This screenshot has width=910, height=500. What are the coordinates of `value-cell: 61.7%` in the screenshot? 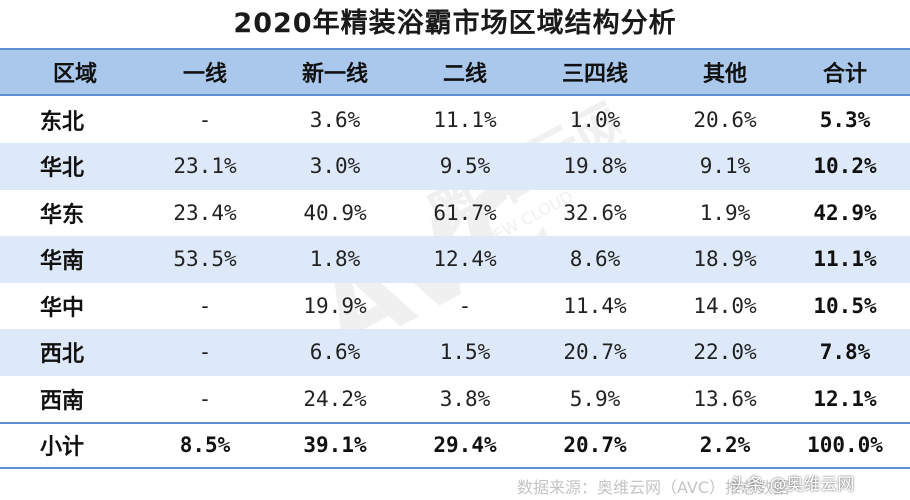 It's located at (465, 212).